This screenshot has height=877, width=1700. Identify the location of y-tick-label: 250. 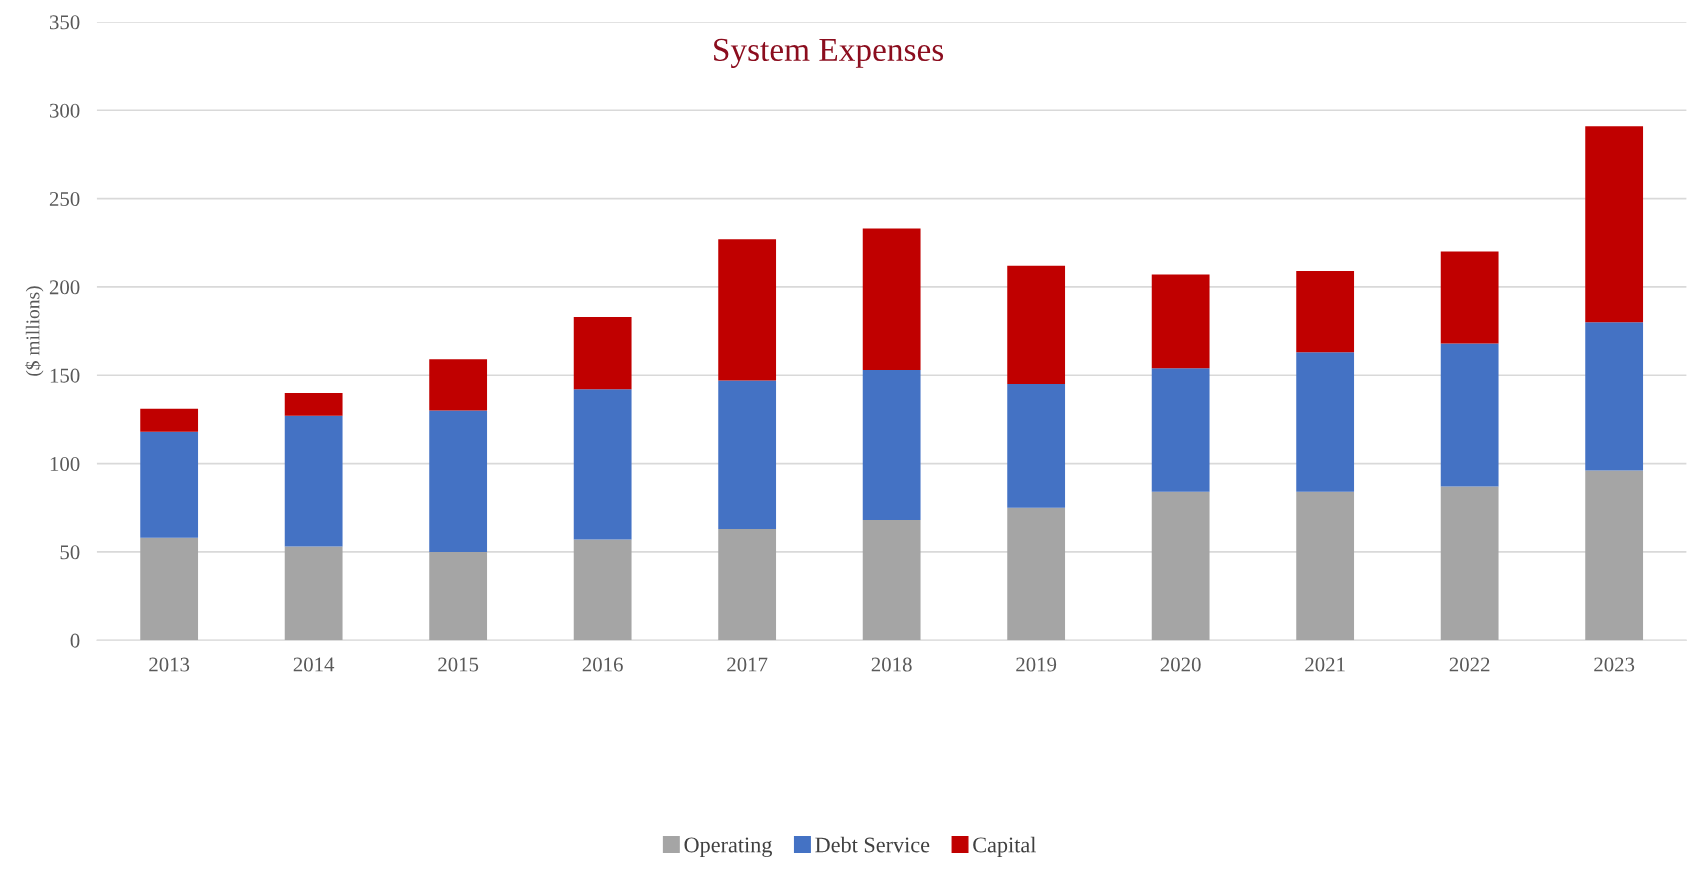
(64, 199).